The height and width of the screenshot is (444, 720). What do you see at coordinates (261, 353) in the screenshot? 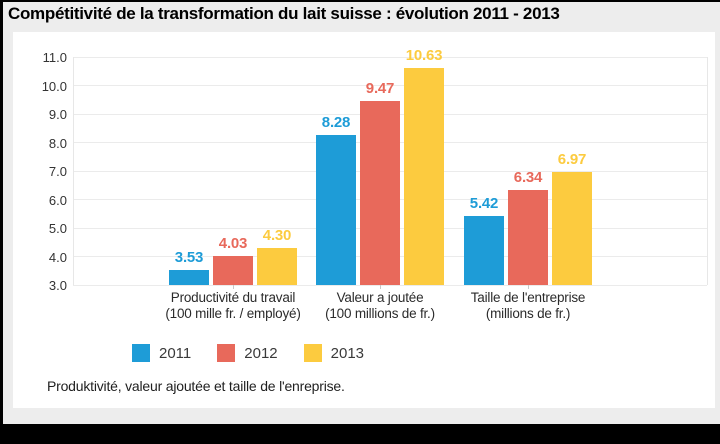
I see `legend-label: 2012` at bounding box center [261, 353].